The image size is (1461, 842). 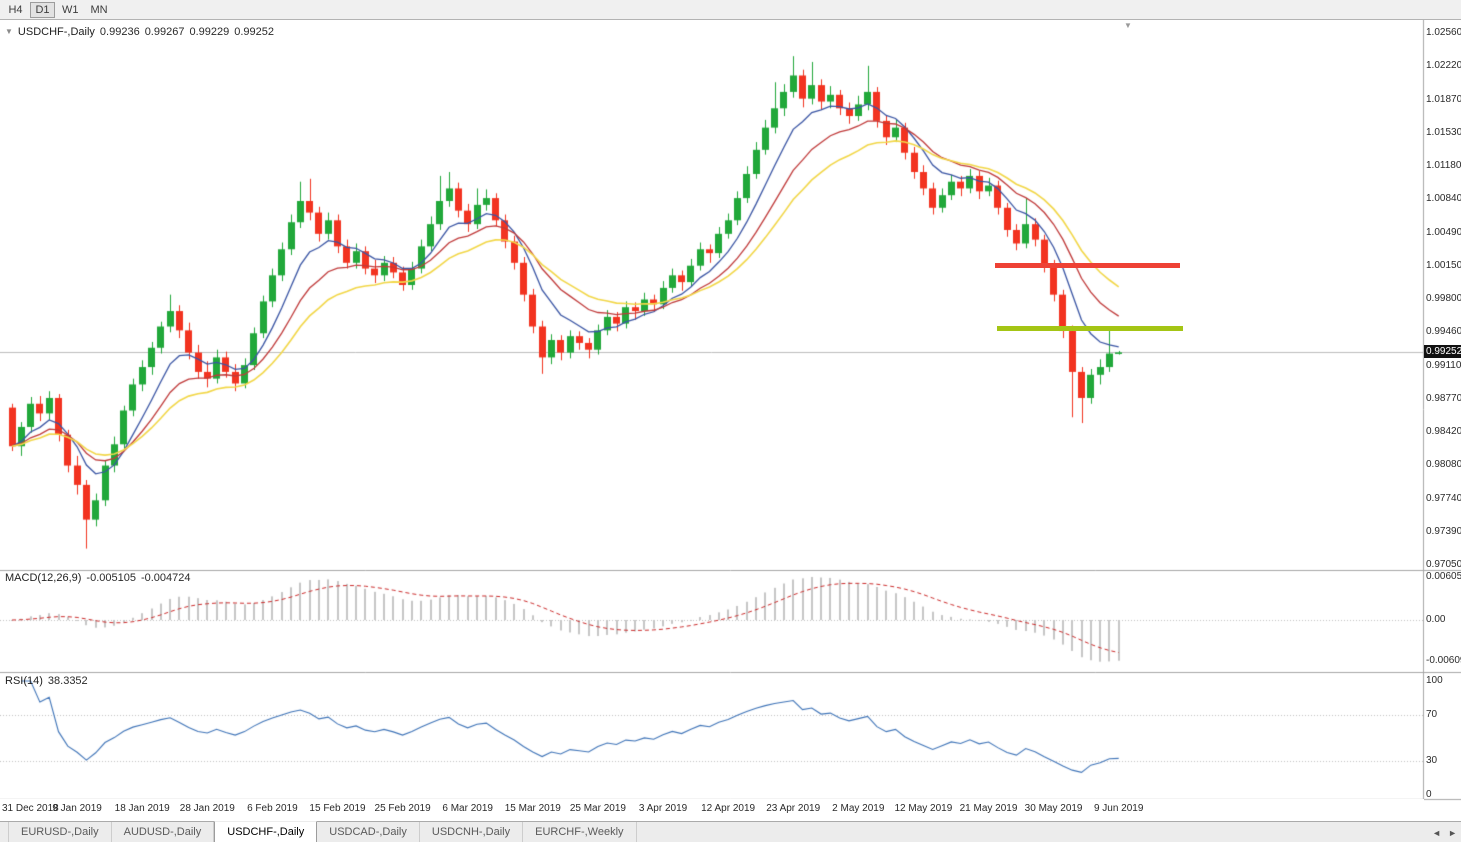 What do you see at coordinates (1443, 564) in the screenshot?
I see `price-axis-label: 0.97050` at bounding box center [1443, 564].